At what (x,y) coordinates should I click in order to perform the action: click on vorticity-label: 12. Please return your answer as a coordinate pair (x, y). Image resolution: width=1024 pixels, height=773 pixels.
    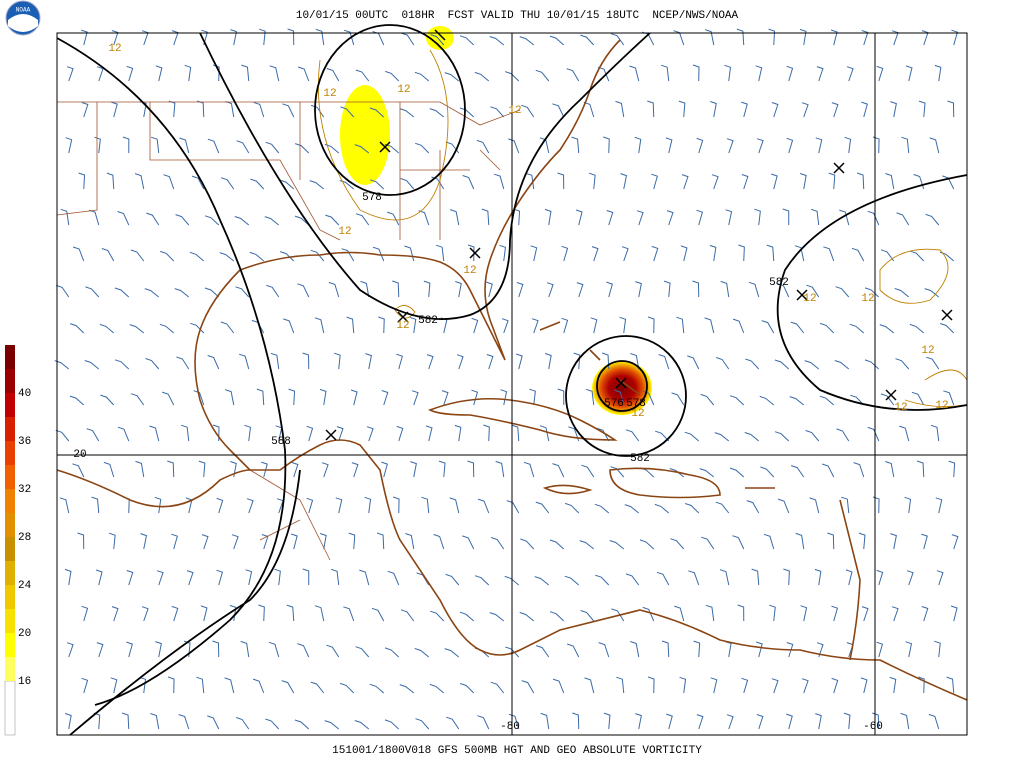
    Looking at the image, I should click on (114, 49).